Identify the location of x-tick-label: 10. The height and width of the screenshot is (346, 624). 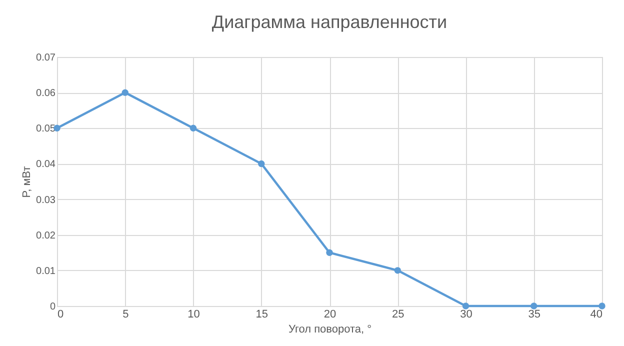
(194, 314).